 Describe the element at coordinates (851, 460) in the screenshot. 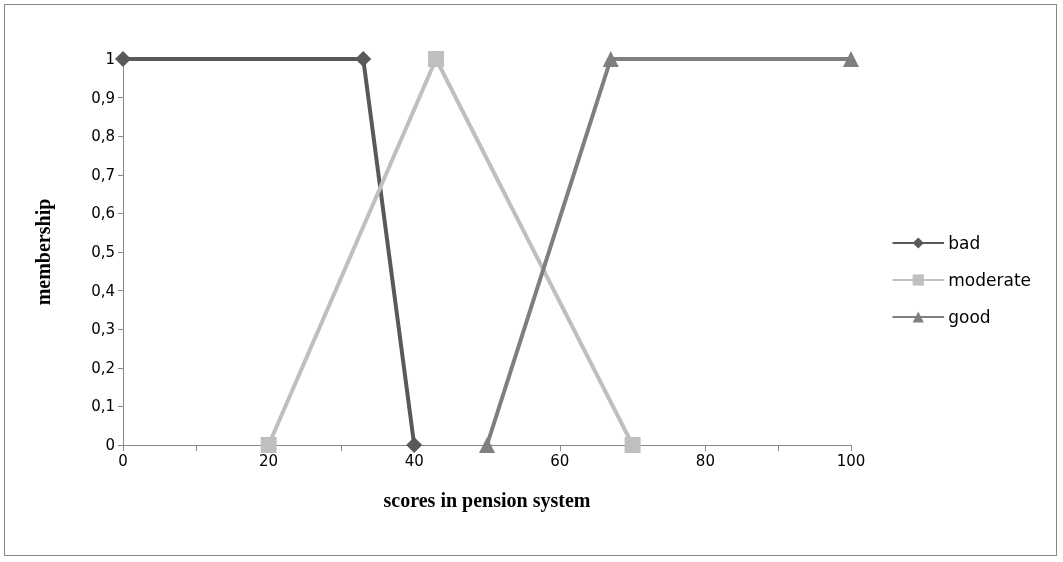

I see `x-tick-label: 100` at that location.